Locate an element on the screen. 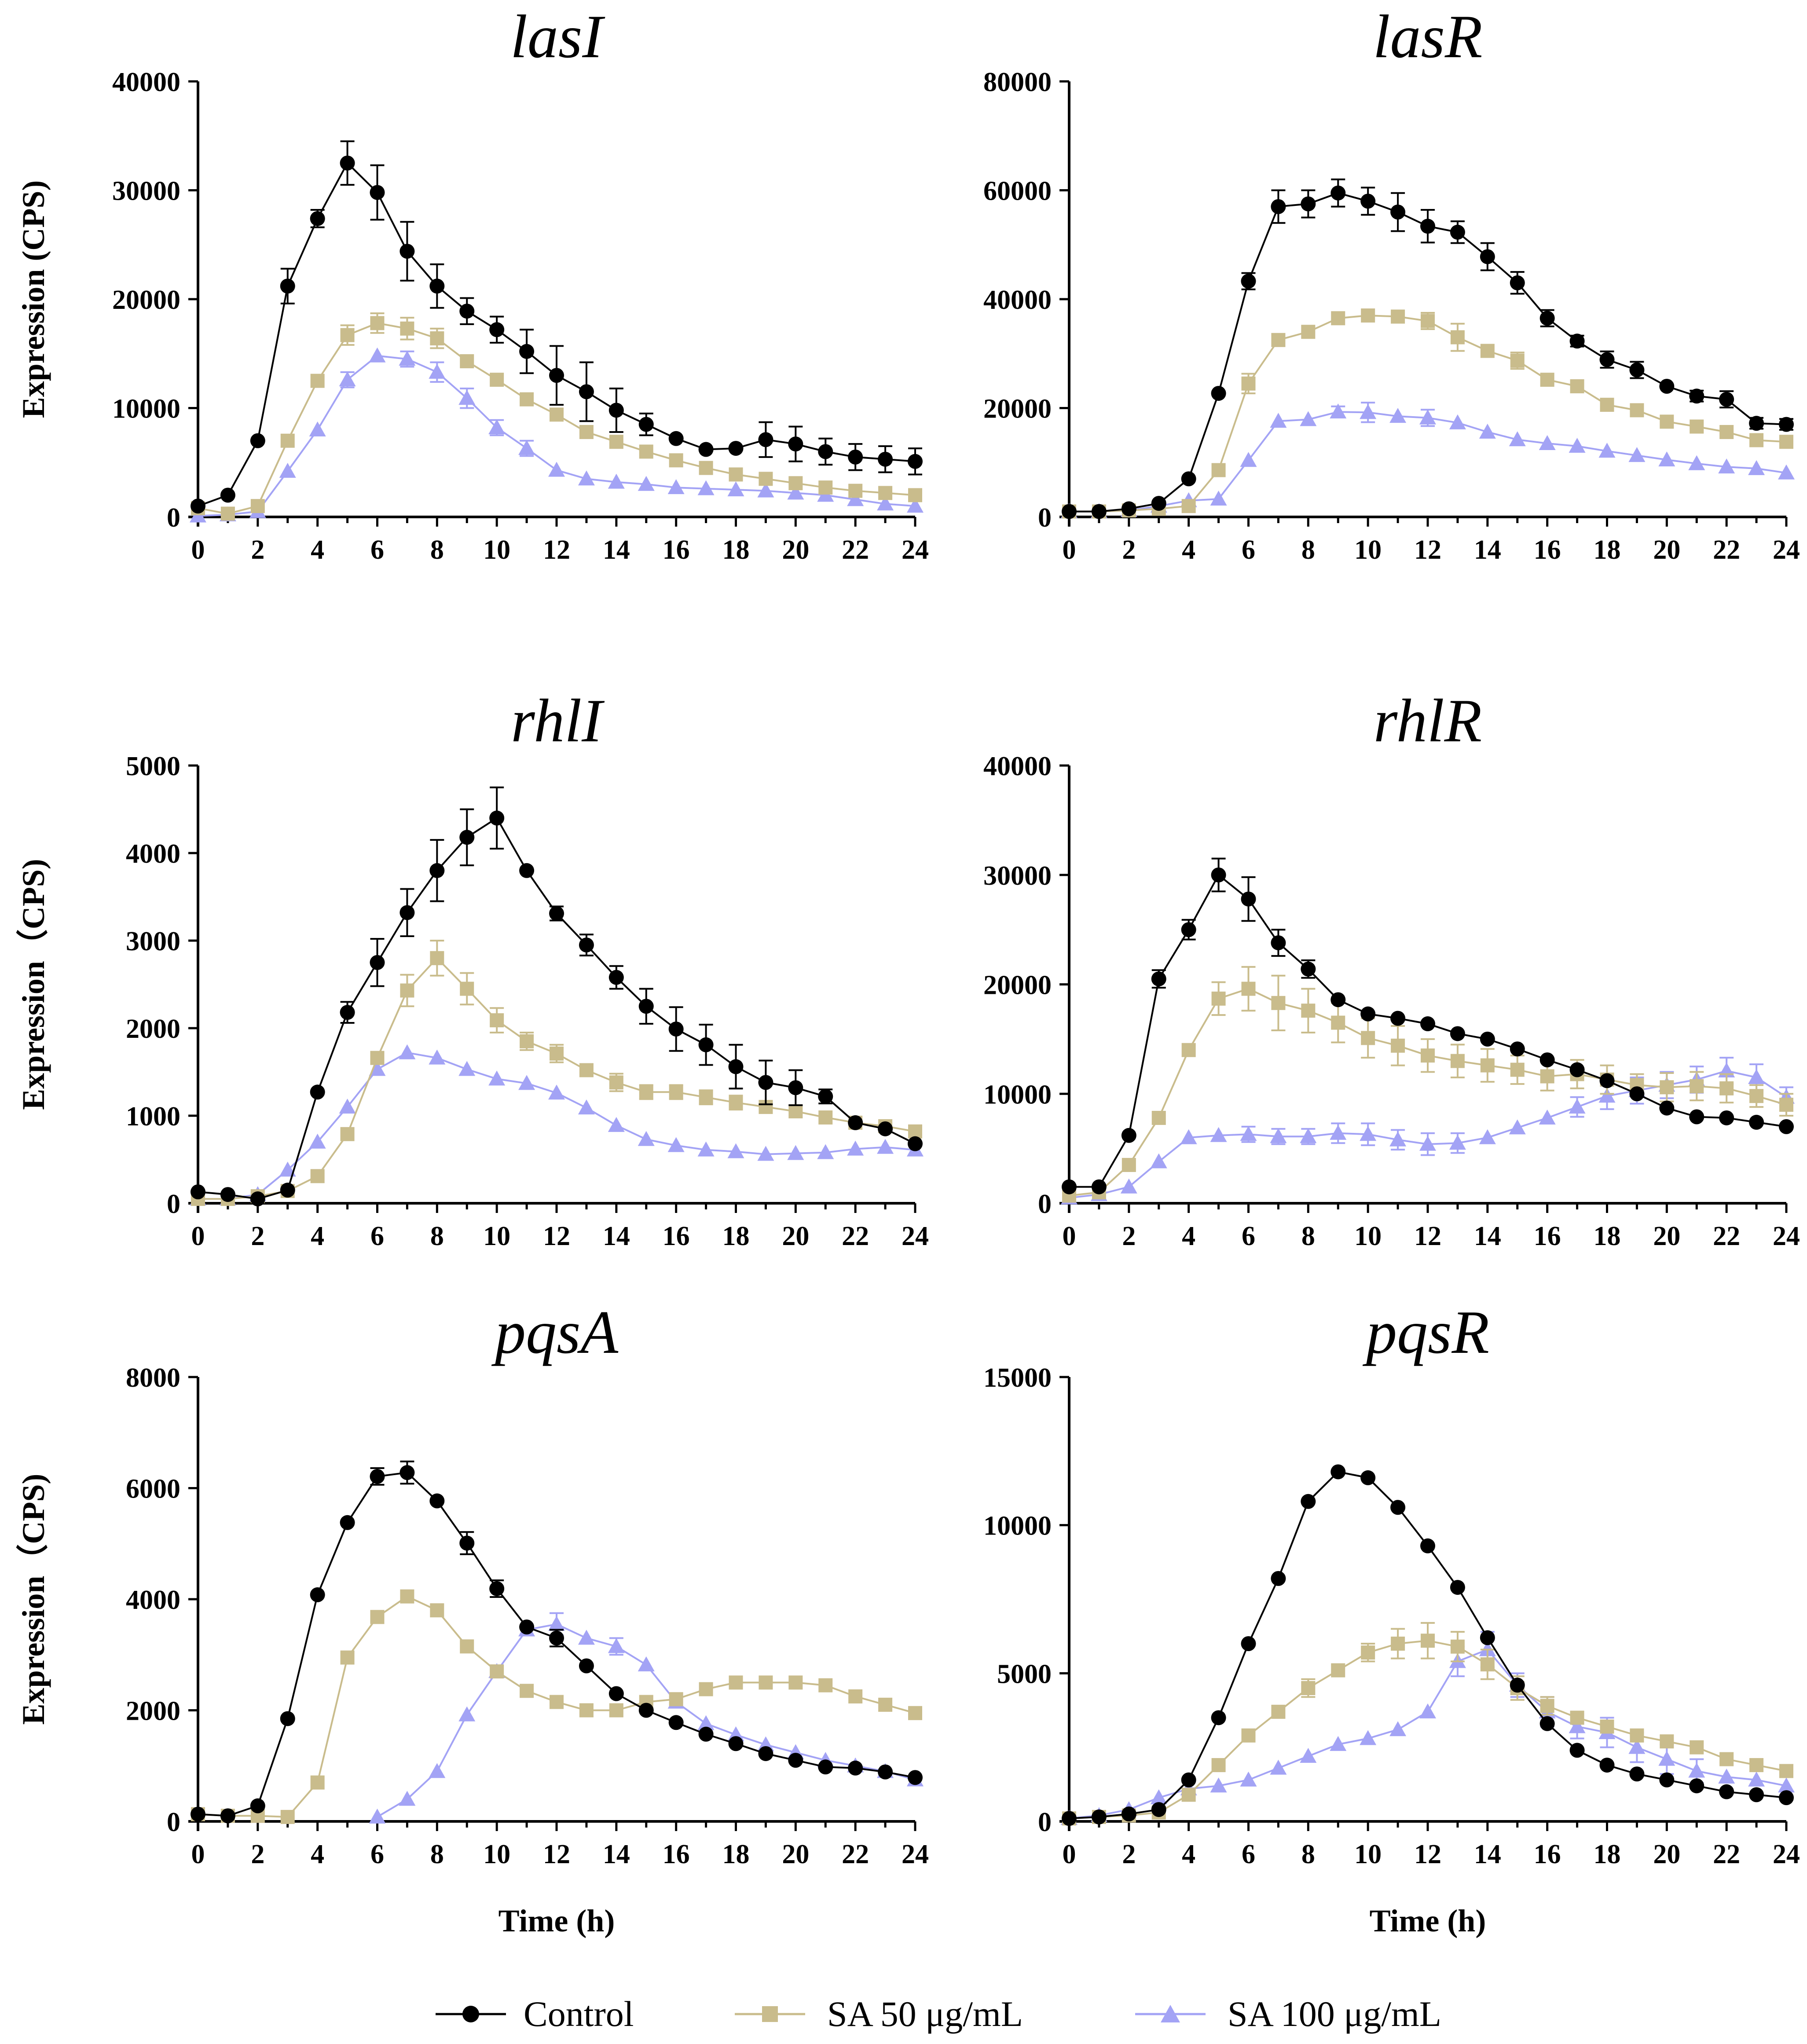  chart-rhli-series-sa100 is located at coordinates (557, 1125).